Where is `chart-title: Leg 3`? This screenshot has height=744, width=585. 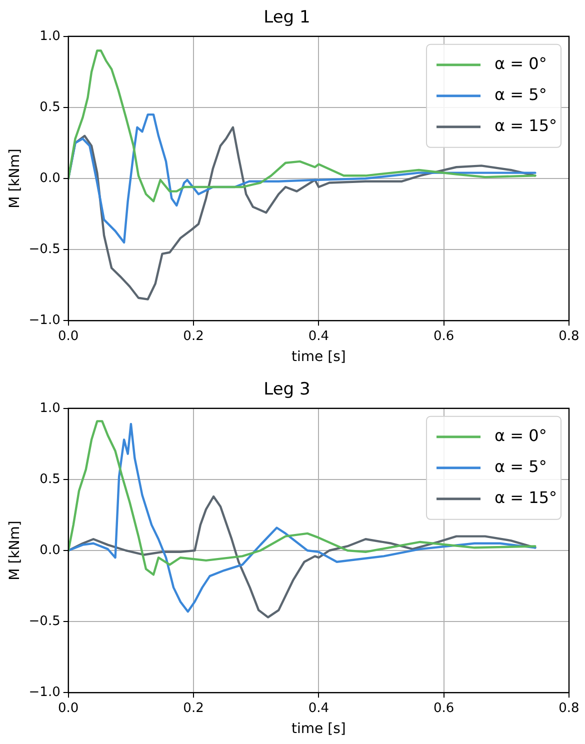
chart-title: Leg 3 is located at coordinates (287, 390).